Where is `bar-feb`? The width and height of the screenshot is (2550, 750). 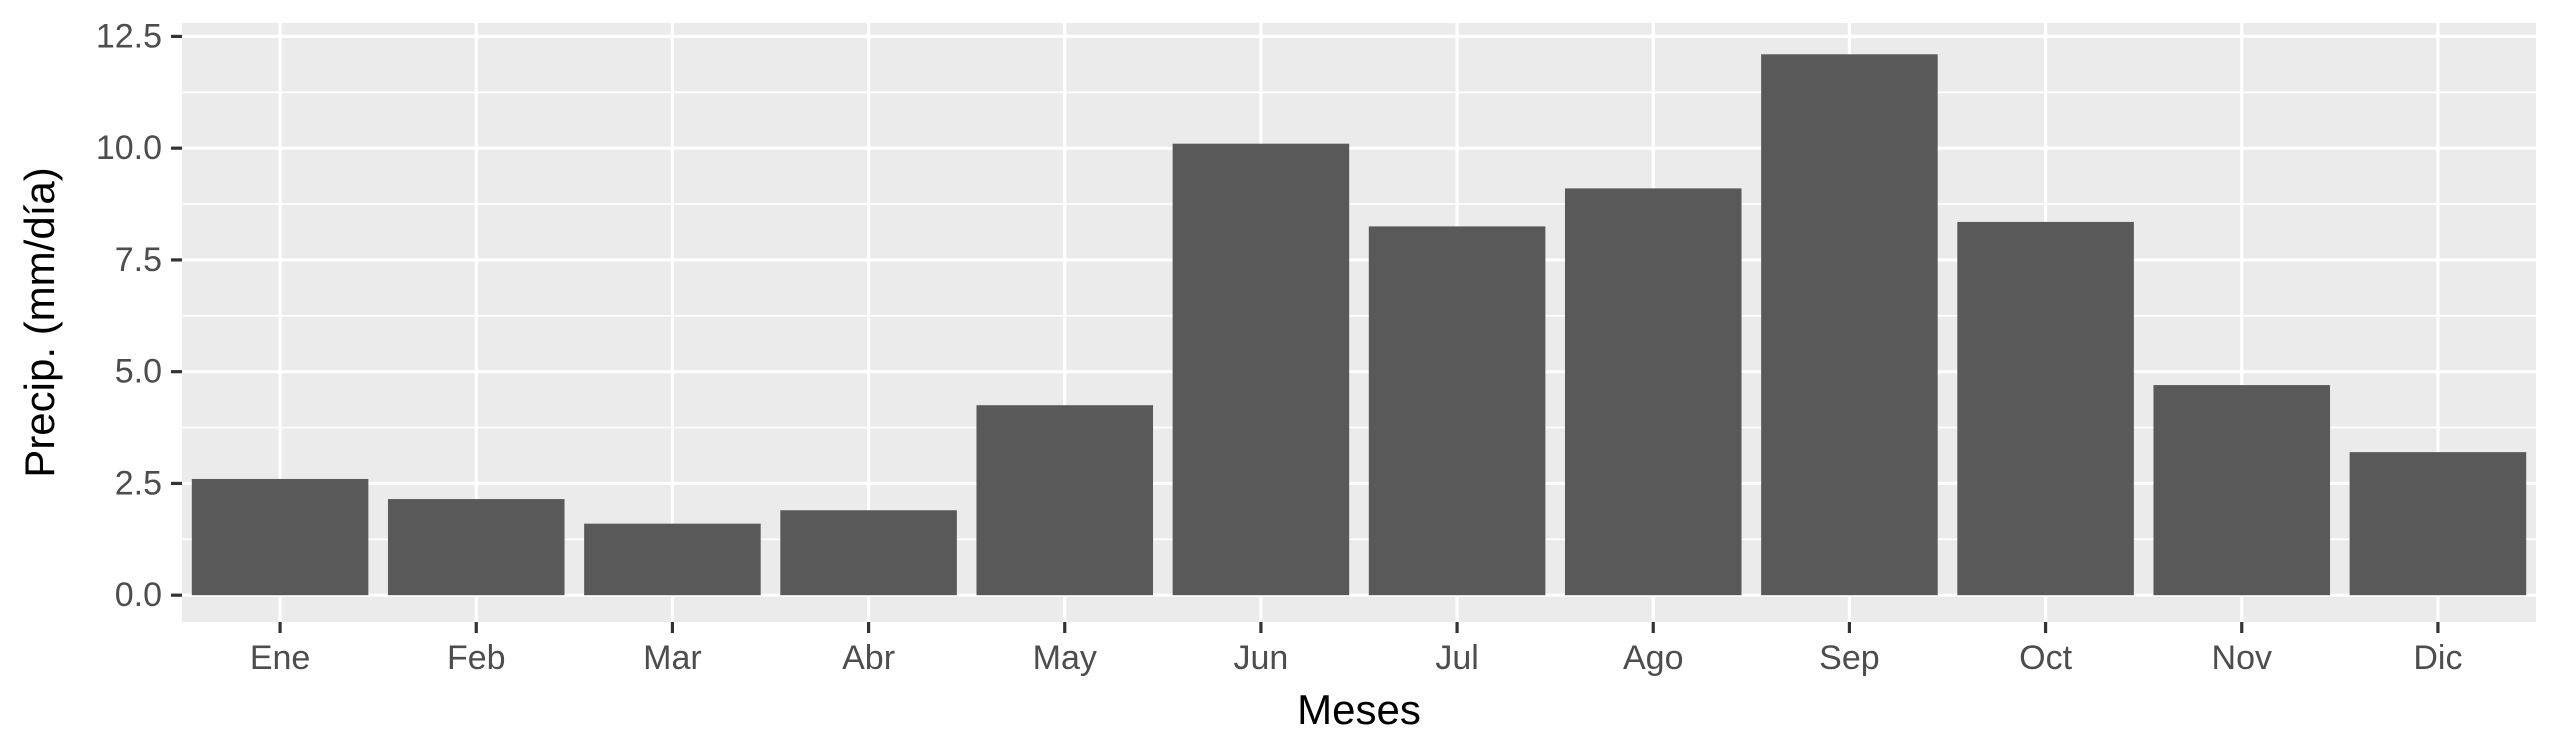 bar-feb is located at coordinates (476, 547).